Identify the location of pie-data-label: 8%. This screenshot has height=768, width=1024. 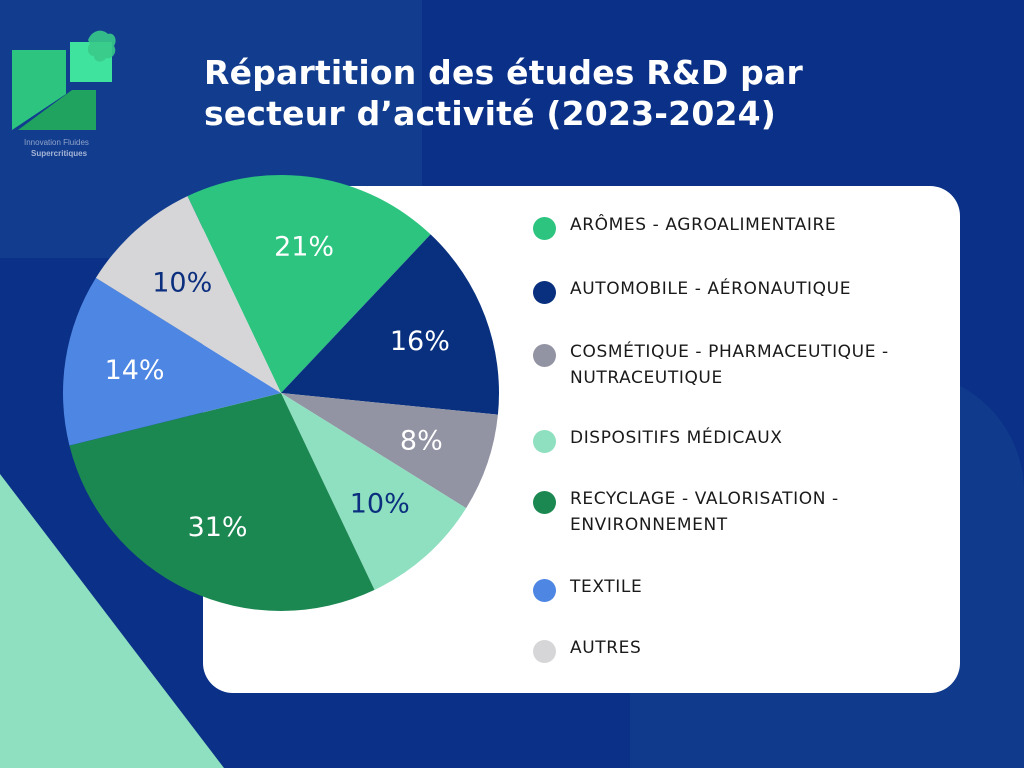
(421, 441).